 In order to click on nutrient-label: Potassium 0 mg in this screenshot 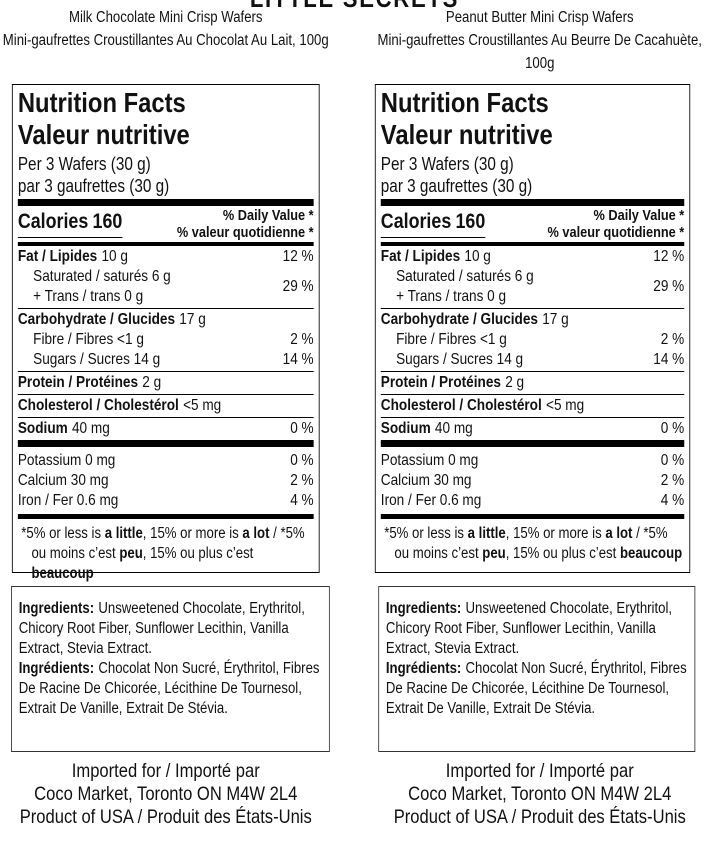, I will do `click(67, 461)`.